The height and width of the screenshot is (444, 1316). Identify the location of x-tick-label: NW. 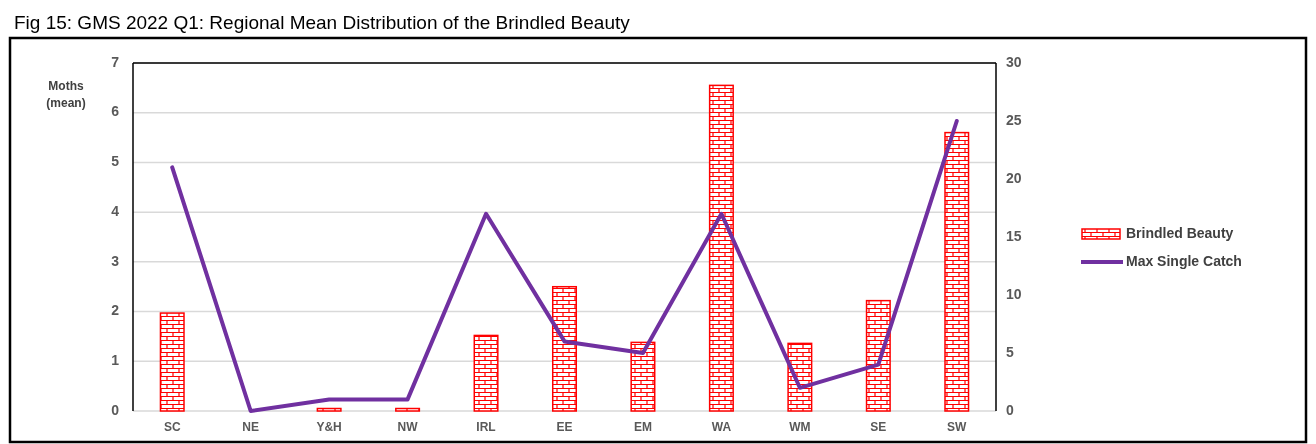
(408, 427).